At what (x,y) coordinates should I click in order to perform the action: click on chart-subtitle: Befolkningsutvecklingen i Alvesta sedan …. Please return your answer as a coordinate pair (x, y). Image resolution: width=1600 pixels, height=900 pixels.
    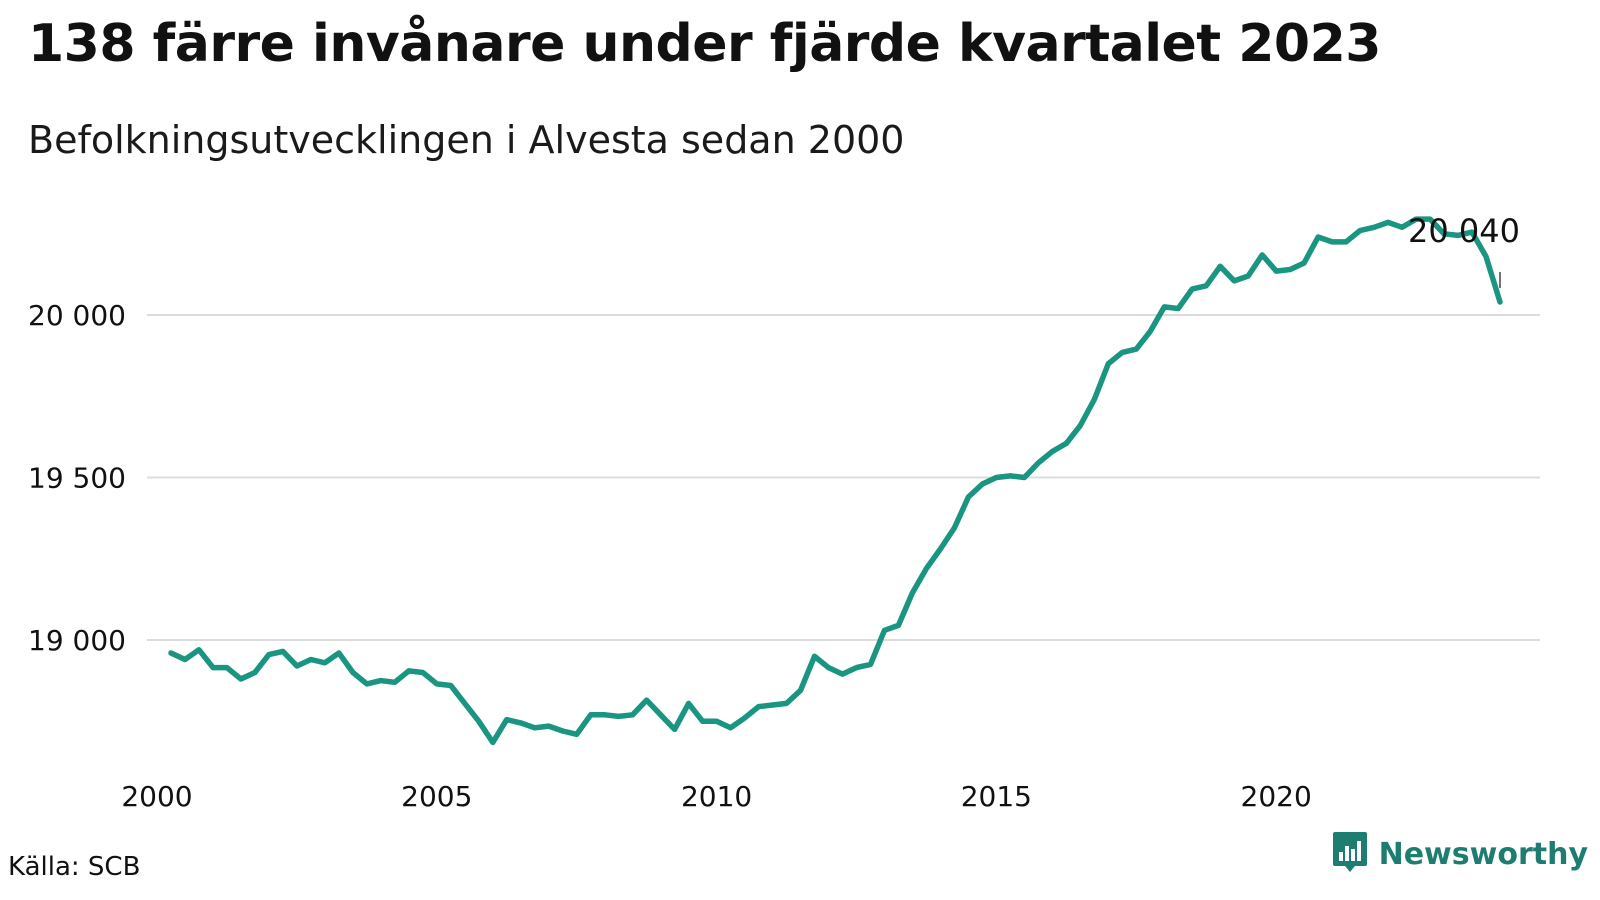
    Looking at the image, I should click on (466, 140).